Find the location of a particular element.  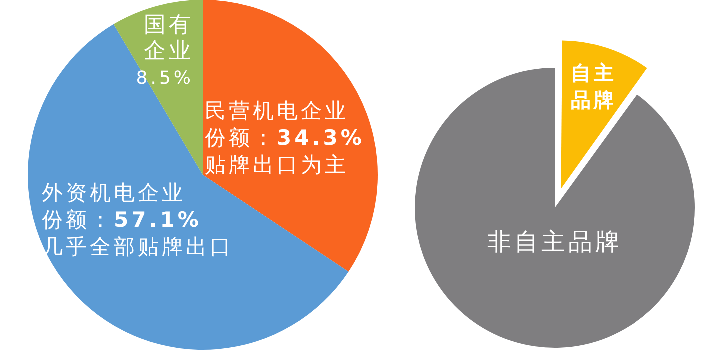

slice-label: 国有企业 is located at coordinates (169, 38).